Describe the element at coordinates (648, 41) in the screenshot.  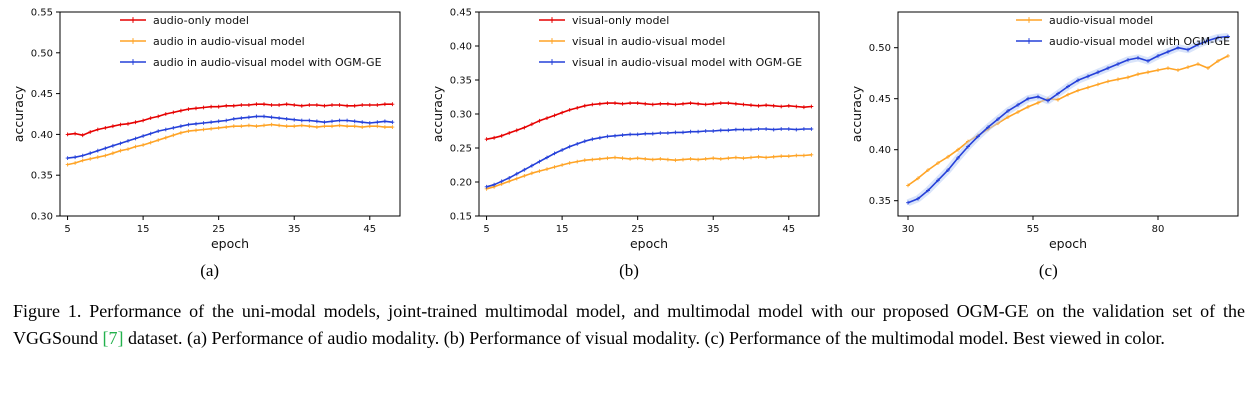
I see `legend-label: visual in audio-visual model` at that location.